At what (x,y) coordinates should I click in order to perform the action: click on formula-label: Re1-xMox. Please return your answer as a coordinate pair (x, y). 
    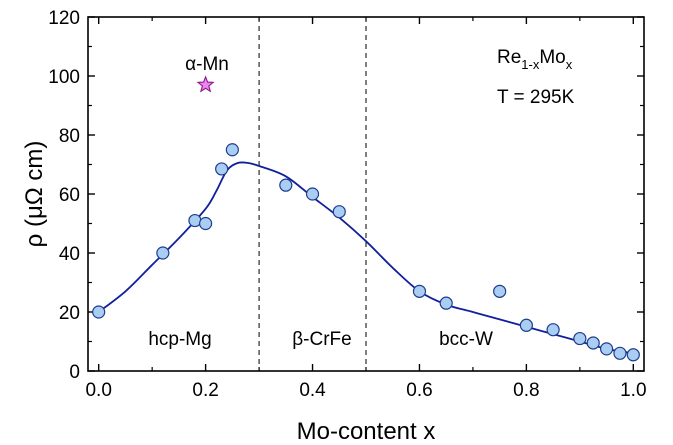
    Looking at the image, I should click on (535, 59).